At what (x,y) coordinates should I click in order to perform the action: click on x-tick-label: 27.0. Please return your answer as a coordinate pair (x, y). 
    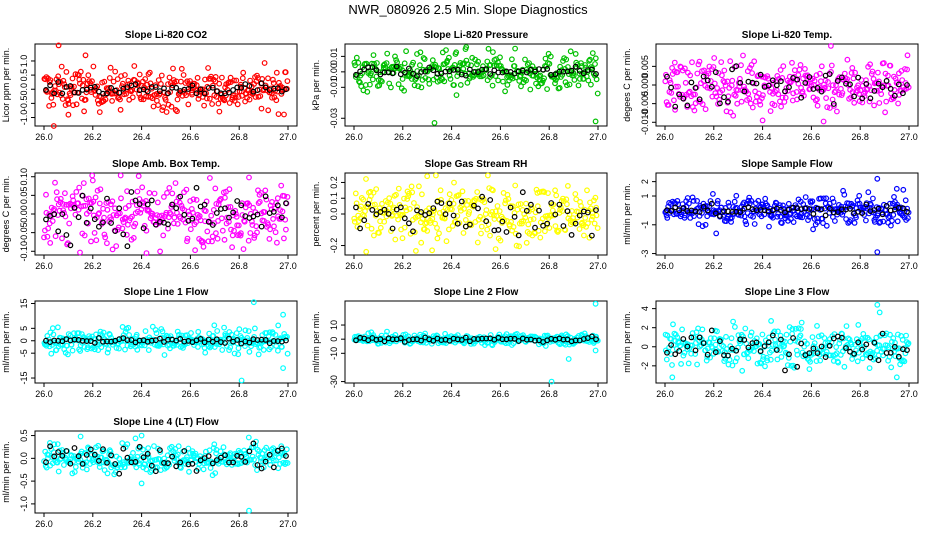
    Looking at the image, I should click on (909, 137).